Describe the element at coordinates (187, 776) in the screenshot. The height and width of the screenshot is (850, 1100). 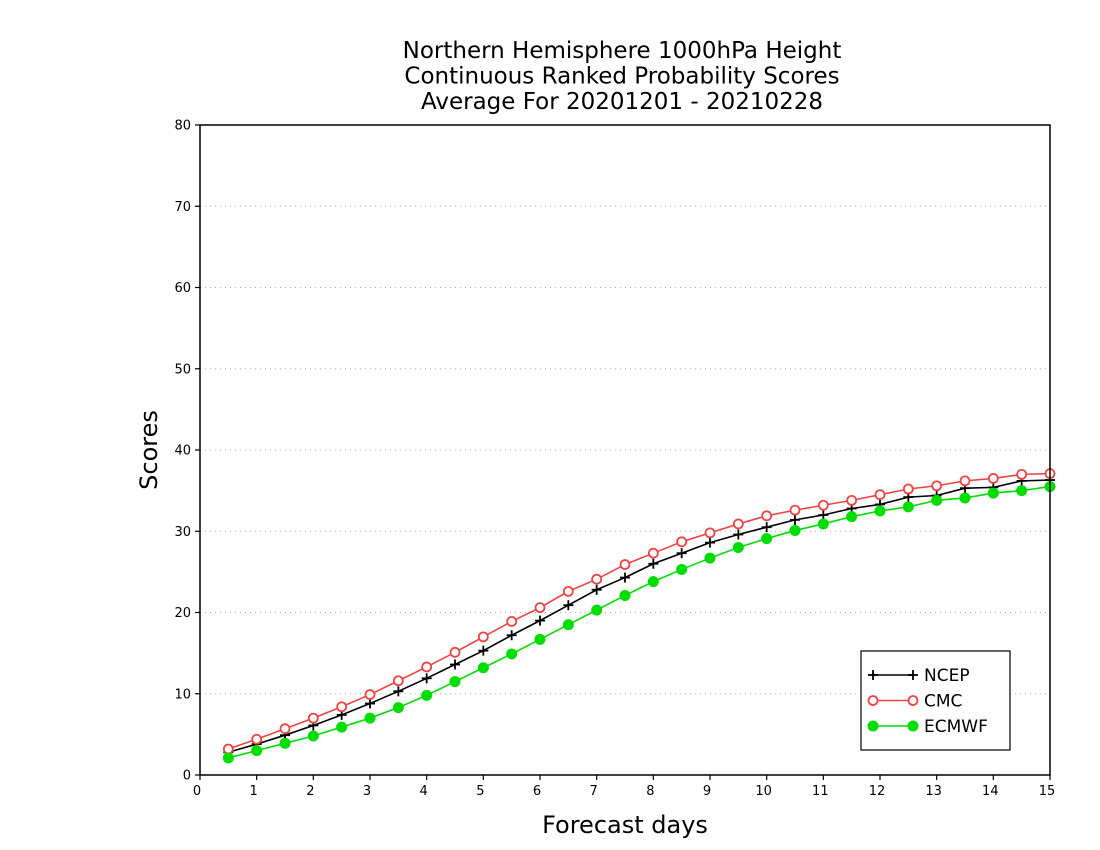
I see `y-tick-label: 0` at that location.